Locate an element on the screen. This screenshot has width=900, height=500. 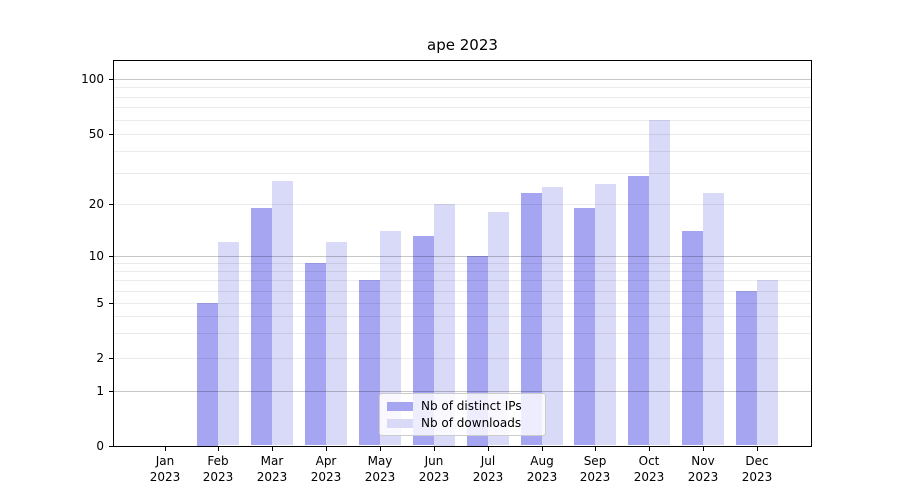
bar-downloads-jun is located at coordinates (444, 325).